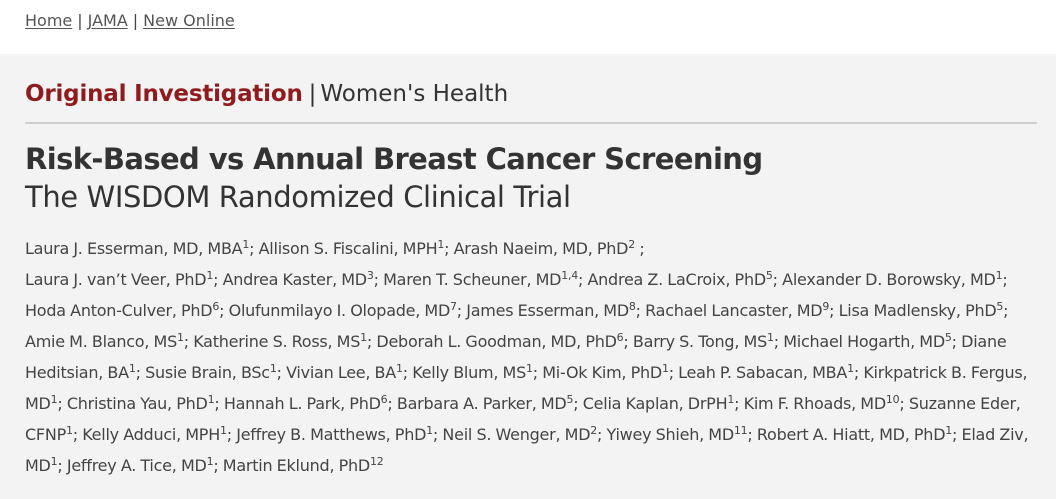 The width and height of the screenshot is (1056, 499). What do you see at coordinates (734, 310) in the screenshot?
I see `author-name-link: Rachael Lancaster, MD` at bounding box center [734, 310].